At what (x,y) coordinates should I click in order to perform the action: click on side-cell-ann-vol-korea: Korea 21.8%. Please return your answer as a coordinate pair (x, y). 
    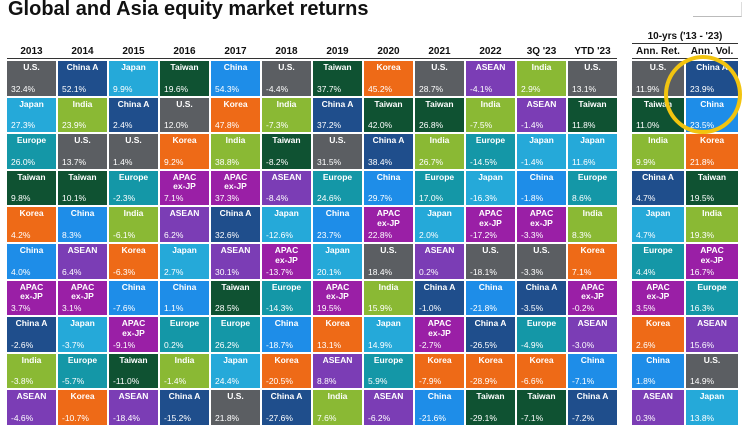
    Looking at the image, I should click on (712, 151).